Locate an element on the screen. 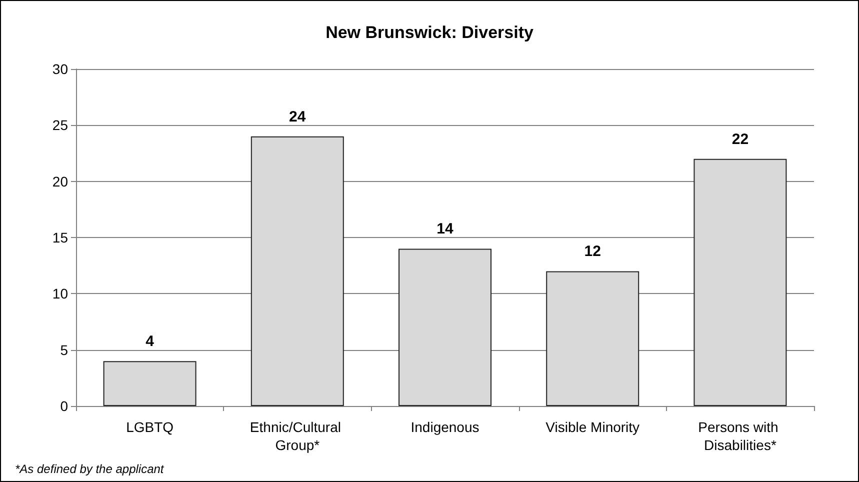 The width and height of the screenshot is (859, 482). x-tick-label: Ethnic/Cultural Group* is located at coordinates (297, 436).